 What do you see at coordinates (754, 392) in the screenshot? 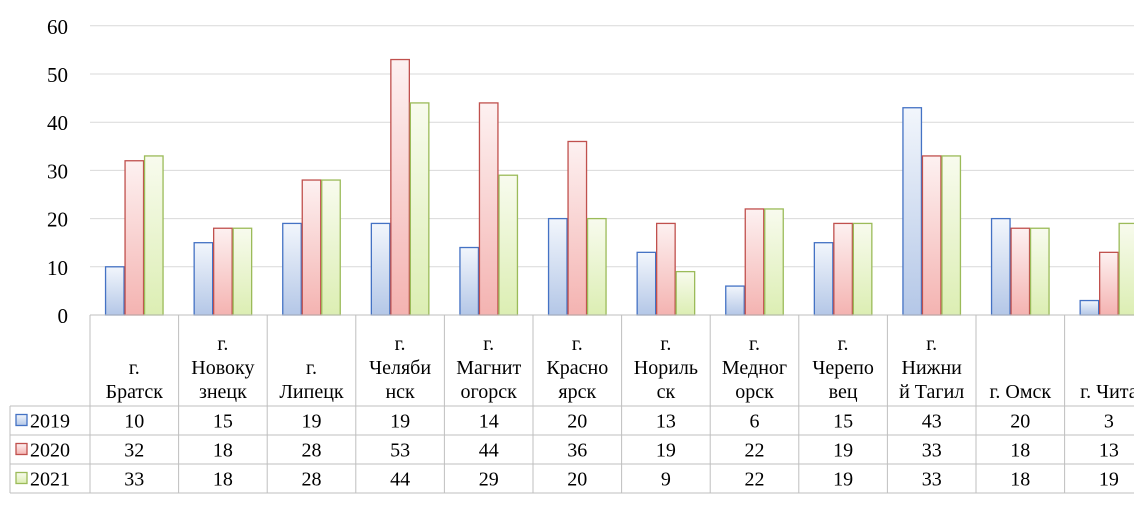
I see `category-label: орск` at bounding box center [754, 392].